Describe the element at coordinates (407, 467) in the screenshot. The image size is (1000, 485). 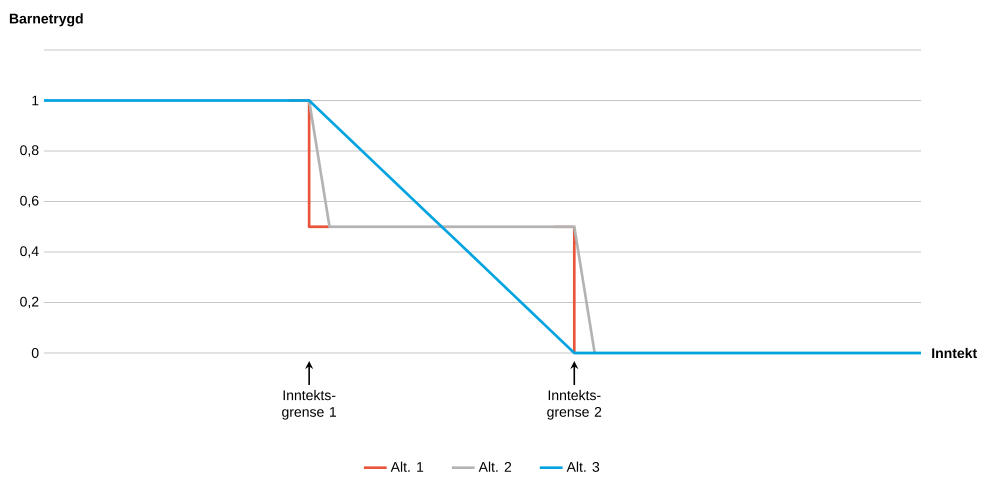
I see `legend-label: Alt. 1` at that location.